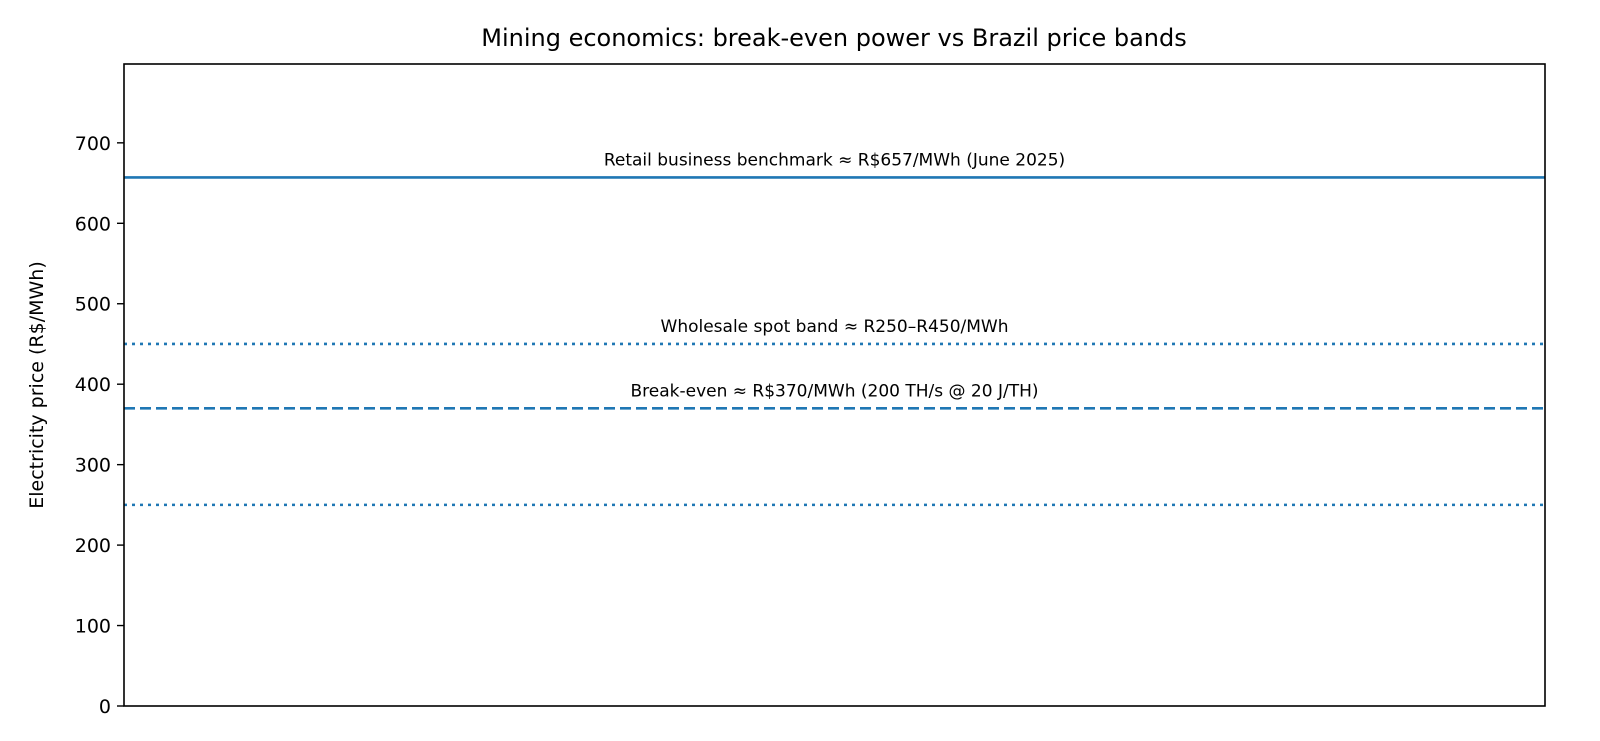 The image size is (1600, 741). What do you see at coordinates (93, 466) in the screenshot?
I see `y-tick-label: 300` at bounding box center [93, 466].